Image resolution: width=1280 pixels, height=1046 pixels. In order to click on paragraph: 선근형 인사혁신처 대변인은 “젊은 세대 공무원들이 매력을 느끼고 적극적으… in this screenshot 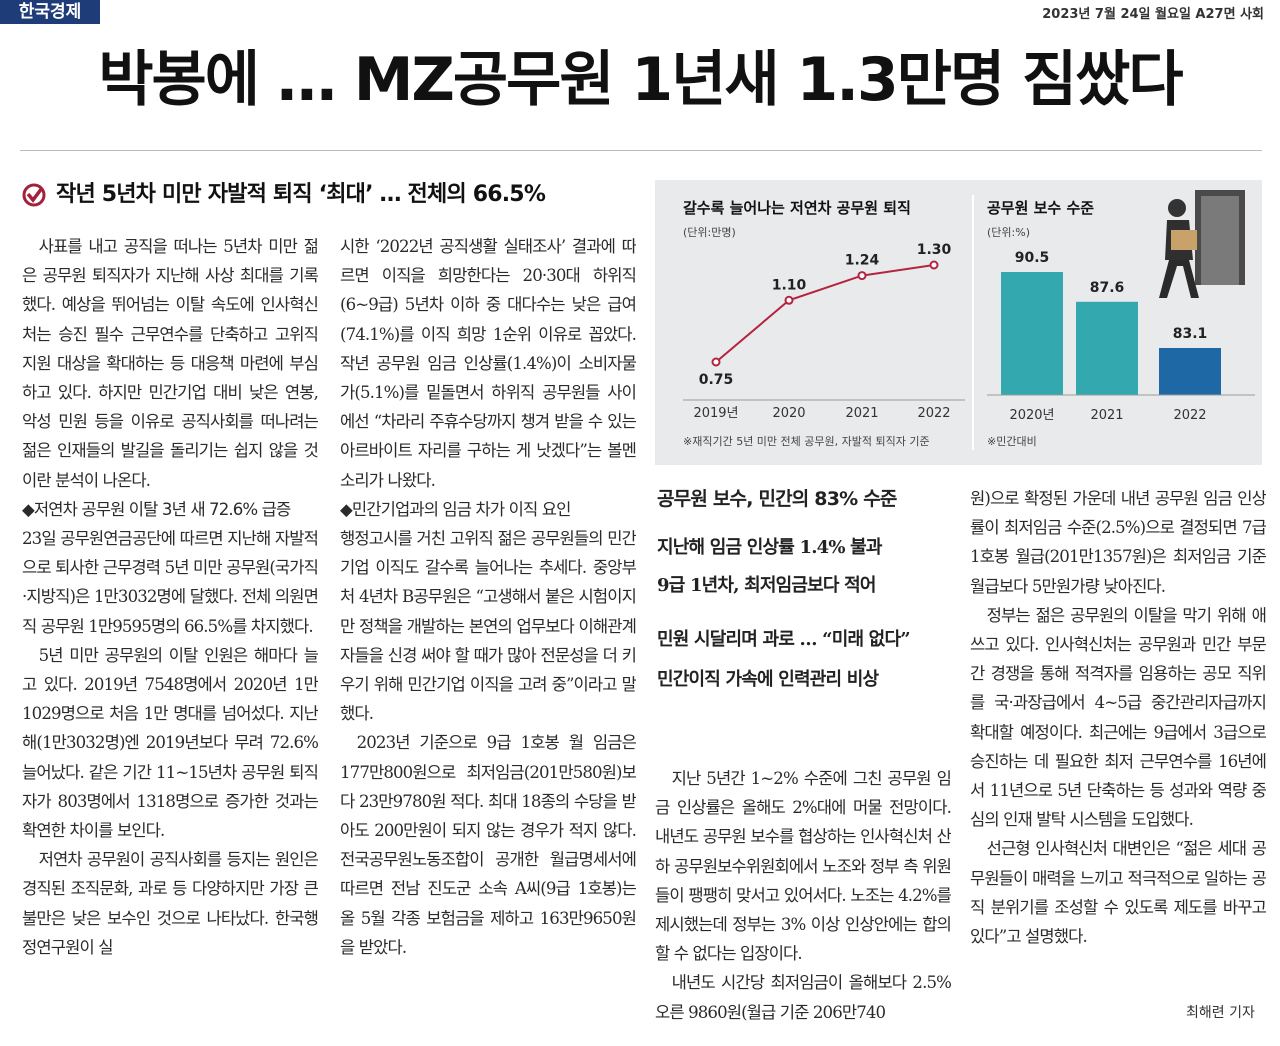, I will do `click(1118, 893)`.